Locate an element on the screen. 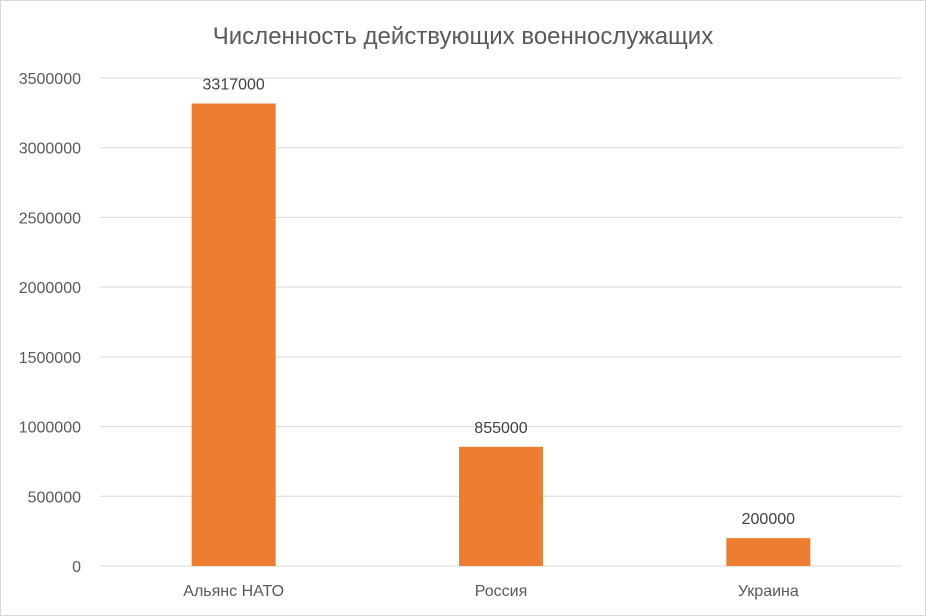 This screenshot has height=616, width=926. x-category-label: Россия is located at coordinates (501, 591).